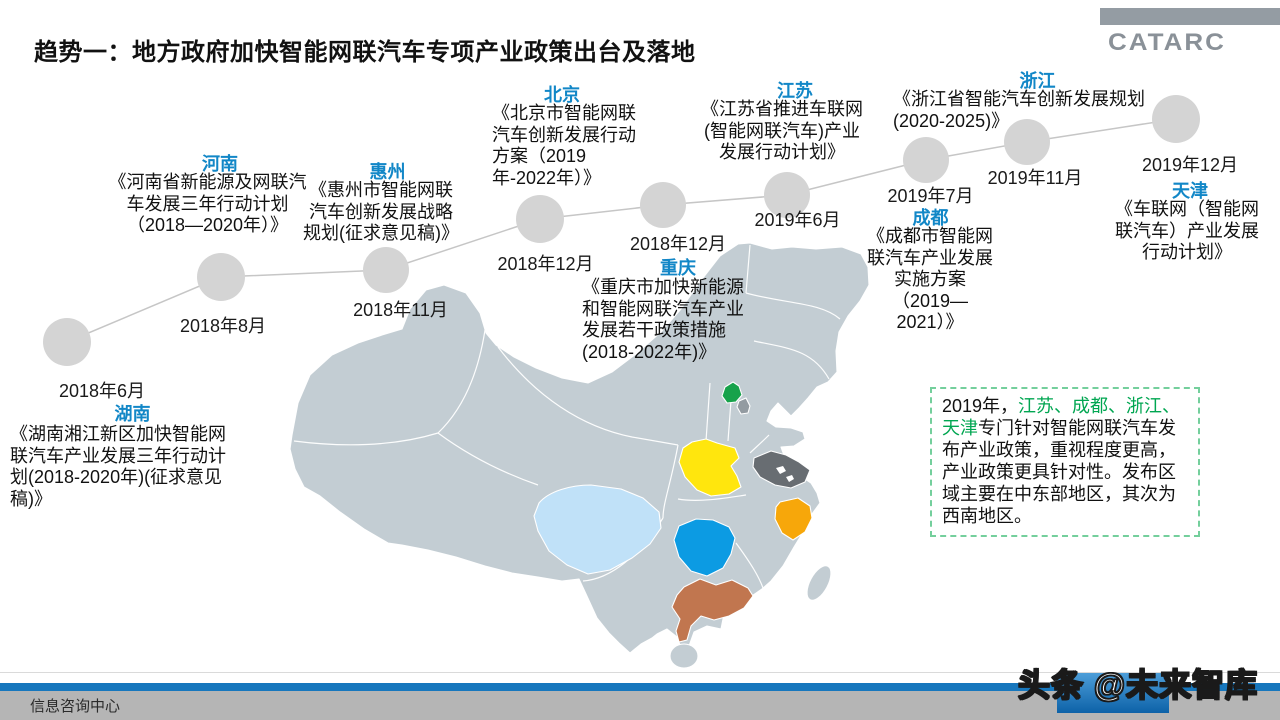 The height and width of the screenshot is (720, 1280). What do you see at coordinates (1187, 231) in the screenshot?
I see `policy-tianjin: 《车联网（智能网联汽车）产业发展行动计划》` at bounding box center [1187, 231].